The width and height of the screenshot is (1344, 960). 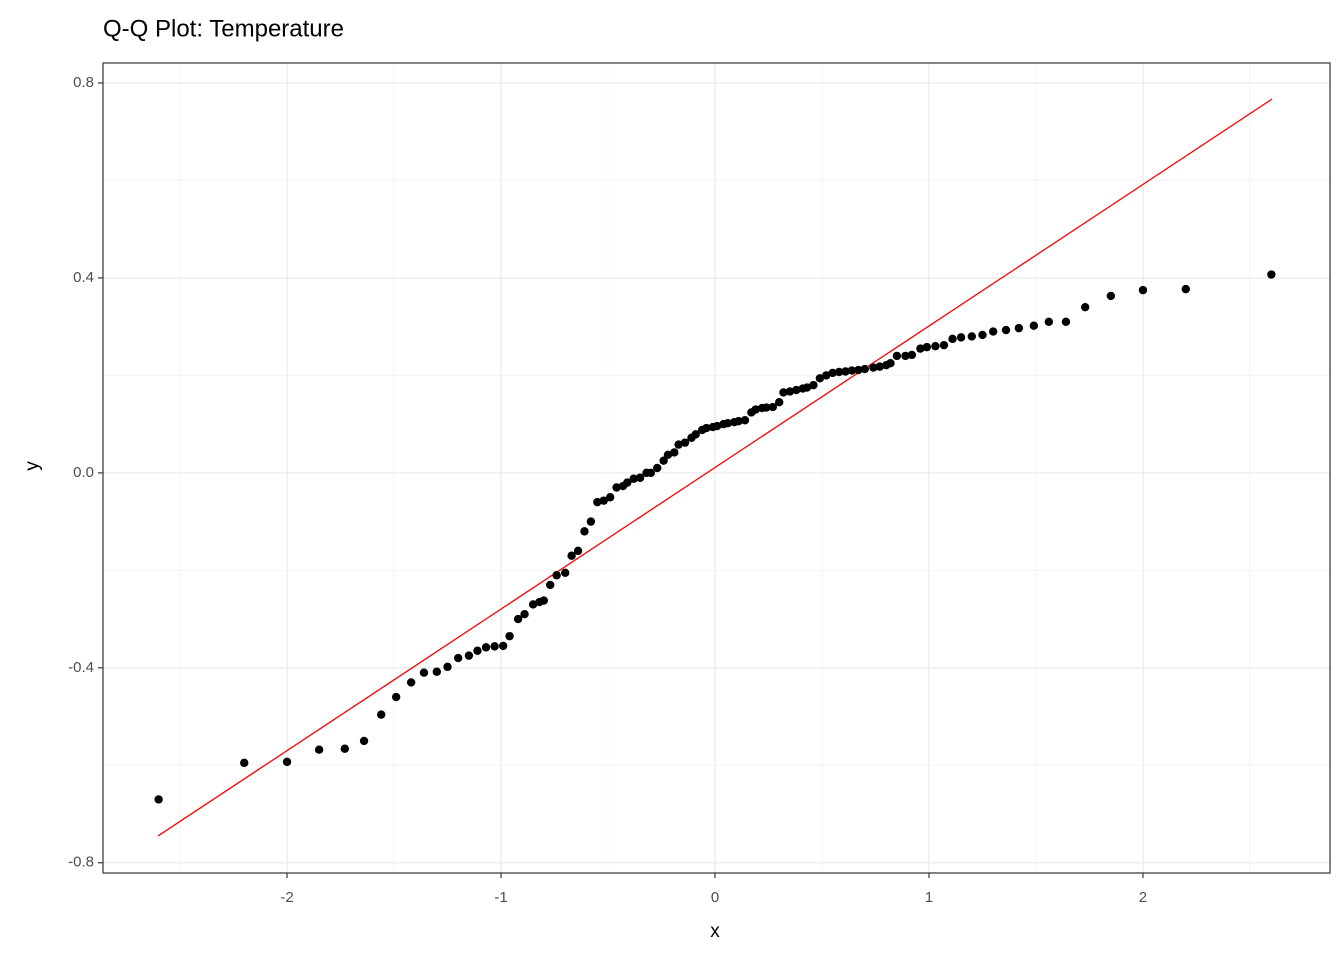 I want to click on x-tick-label: 2, so click(x=1143, y=897).